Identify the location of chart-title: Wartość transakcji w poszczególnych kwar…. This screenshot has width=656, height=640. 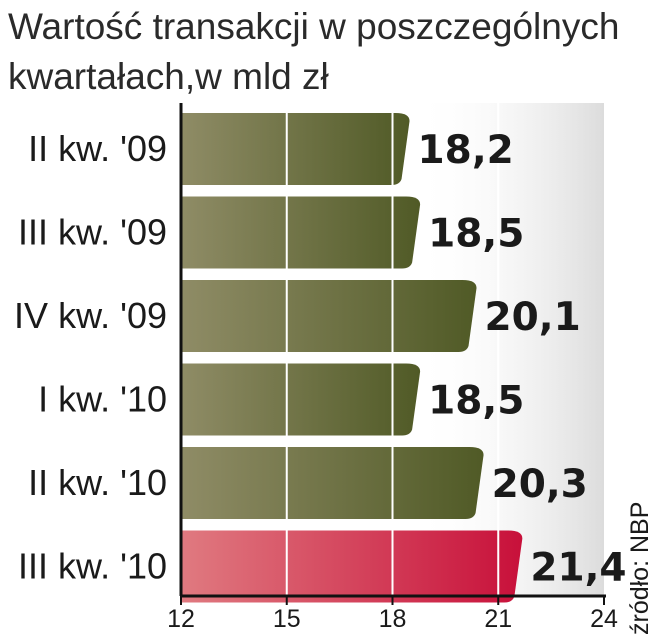
(314, 51).